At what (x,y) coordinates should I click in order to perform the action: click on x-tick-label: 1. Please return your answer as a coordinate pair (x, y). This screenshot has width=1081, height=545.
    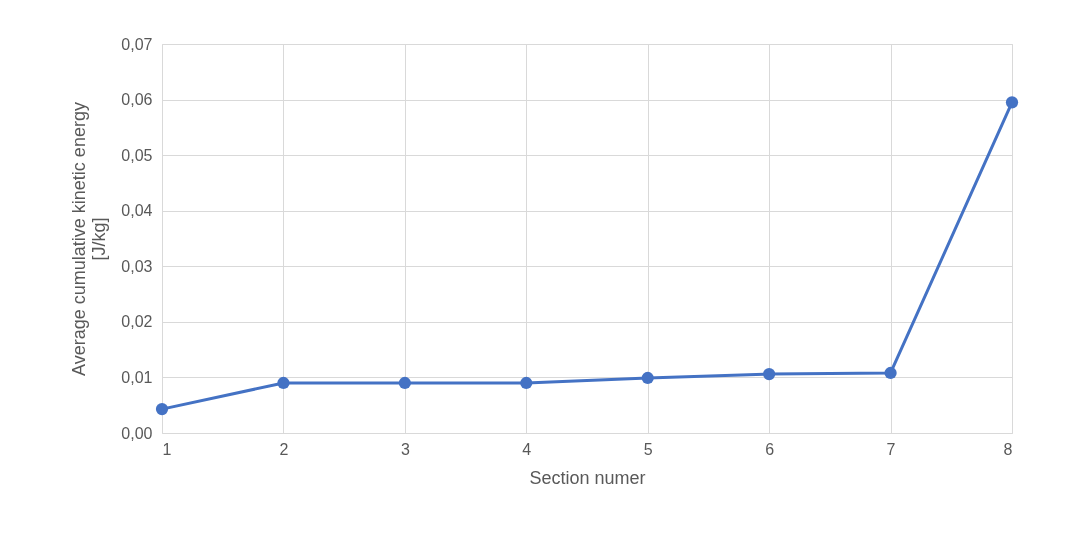
    Looking at the image, I should click on (167, 449).